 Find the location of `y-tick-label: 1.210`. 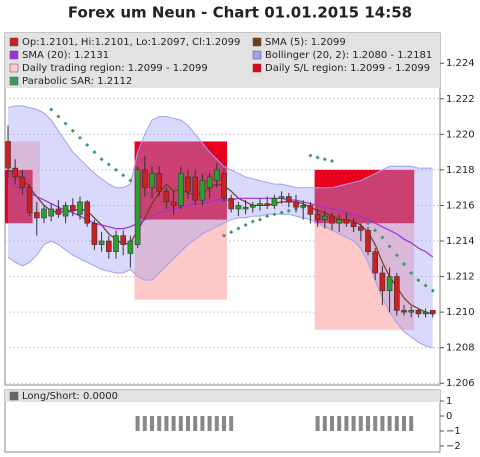

y-tick-label: 1.210 is located at coordinates (460, 312).